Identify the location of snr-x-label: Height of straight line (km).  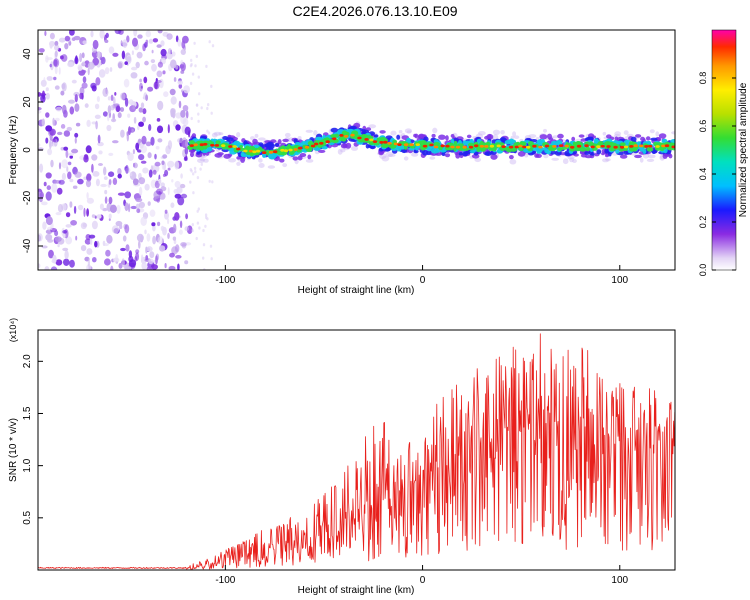
(356, 590).